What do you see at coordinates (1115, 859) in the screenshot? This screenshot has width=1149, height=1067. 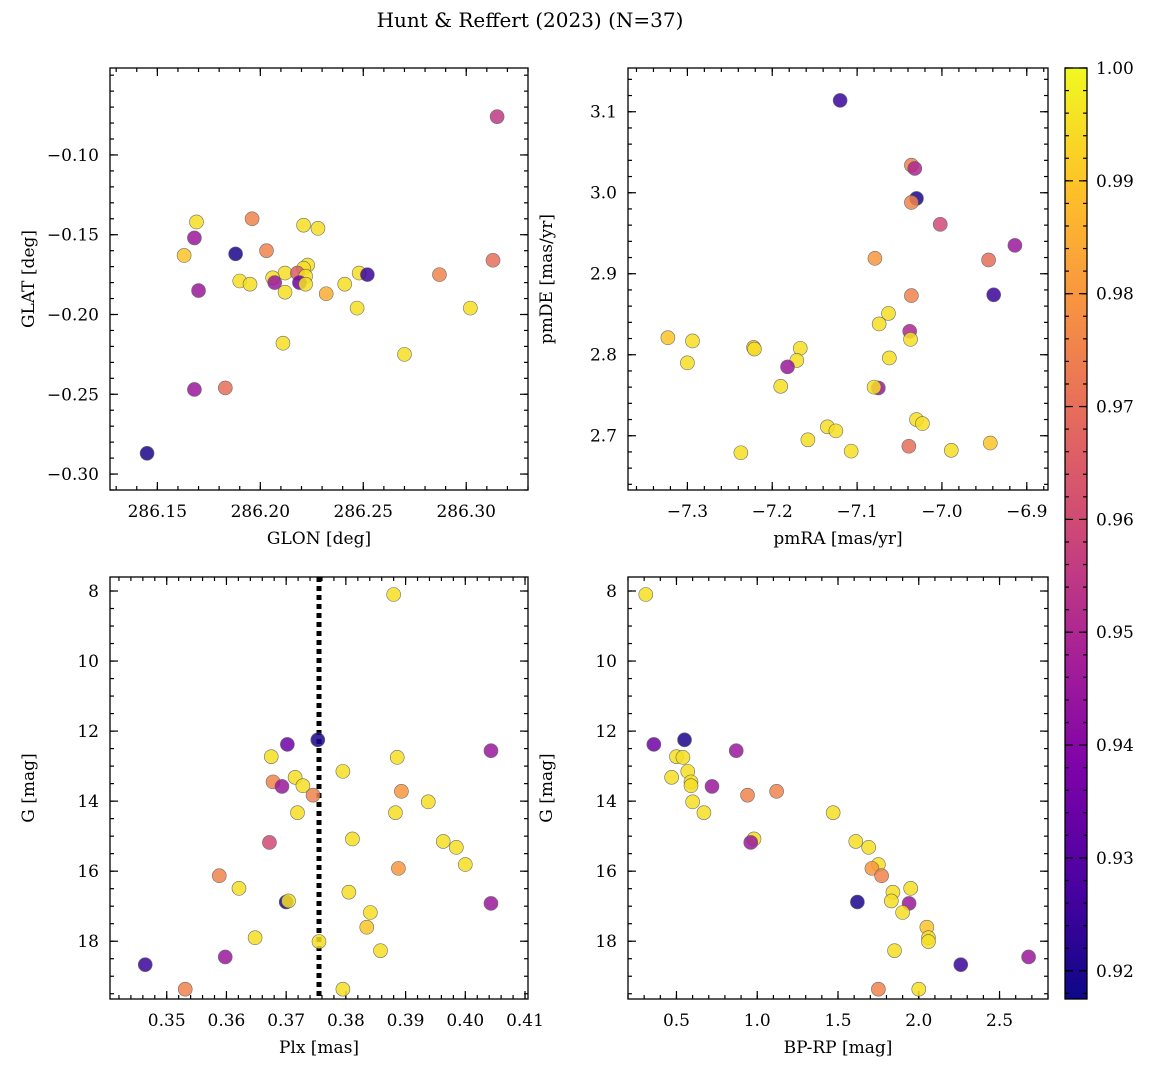 I see `colorbar-tick-label: 0.93` at bounding box center [1115, 859].